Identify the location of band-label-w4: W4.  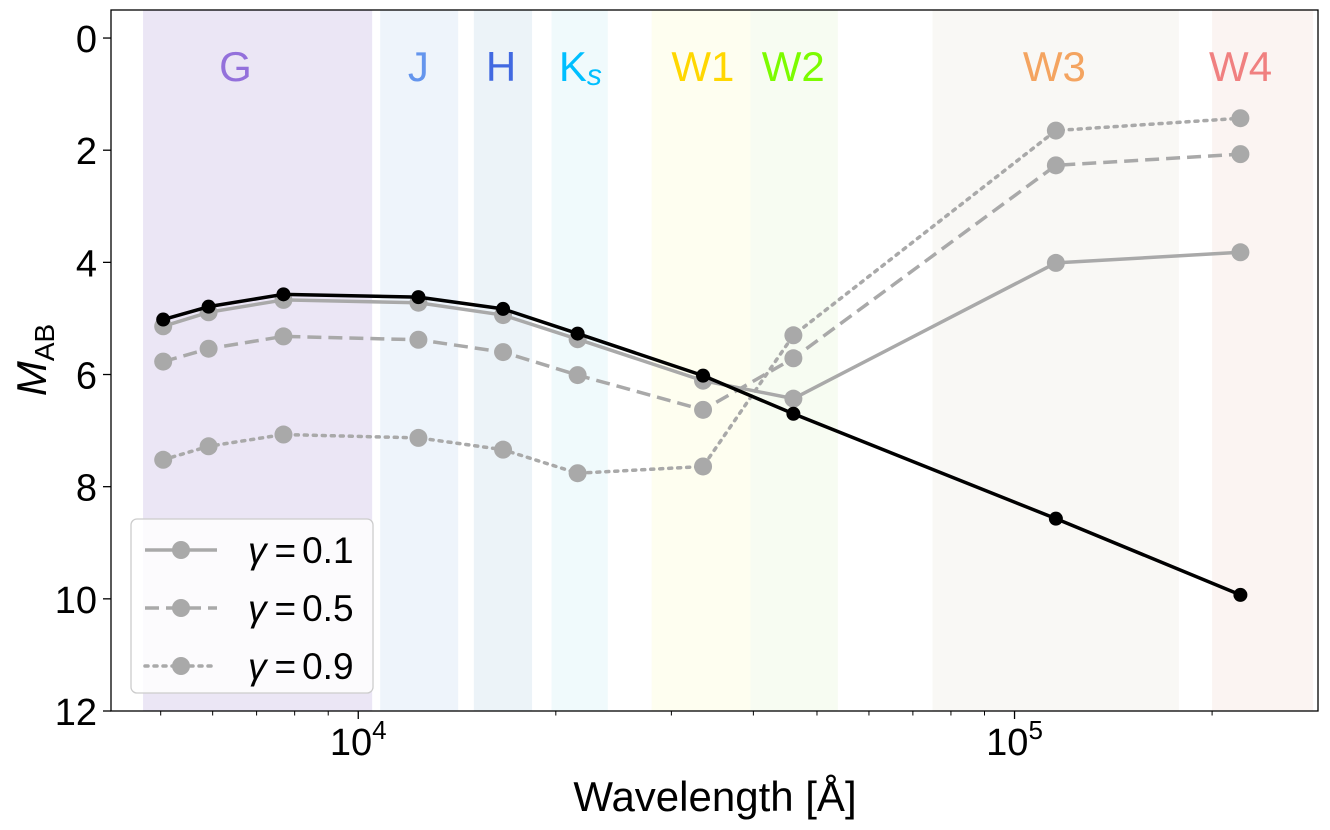
(1240, 66).